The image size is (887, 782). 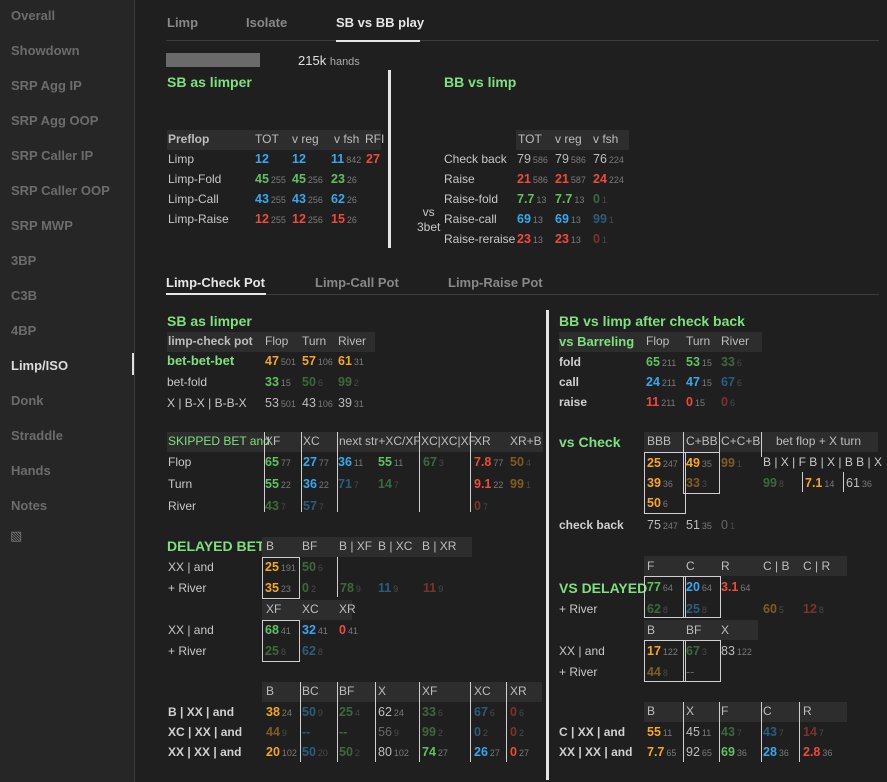 I want to click on bbvslimp-cell: 76 224, so click(x=608, y=159).